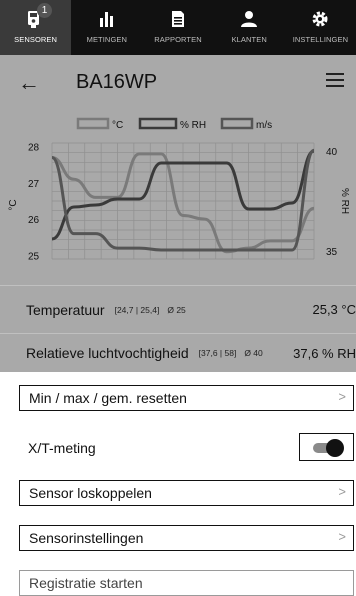 This screenshot has width=356, height=596. Describe the element at coordinates (107, 353) in the screenshot. I see `humidity-label: Relatieve luchtvochtigheid` at that location.